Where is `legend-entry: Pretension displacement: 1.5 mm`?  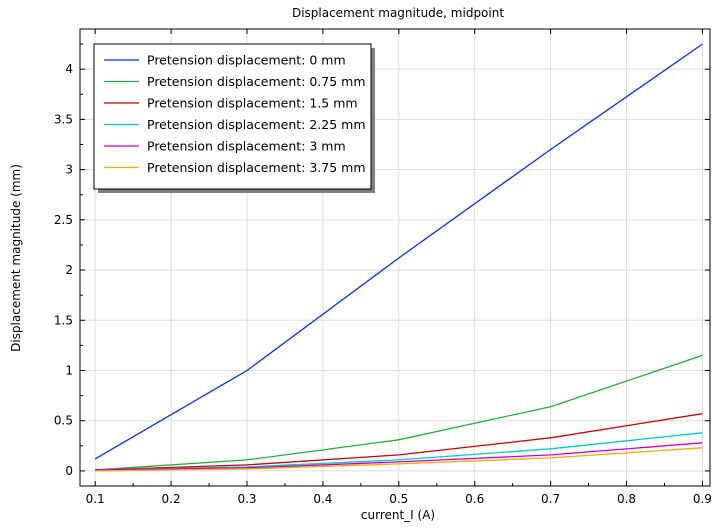
legend-entry: Pretension displacement: 1.5 mm is located at coordinates (252, 103).